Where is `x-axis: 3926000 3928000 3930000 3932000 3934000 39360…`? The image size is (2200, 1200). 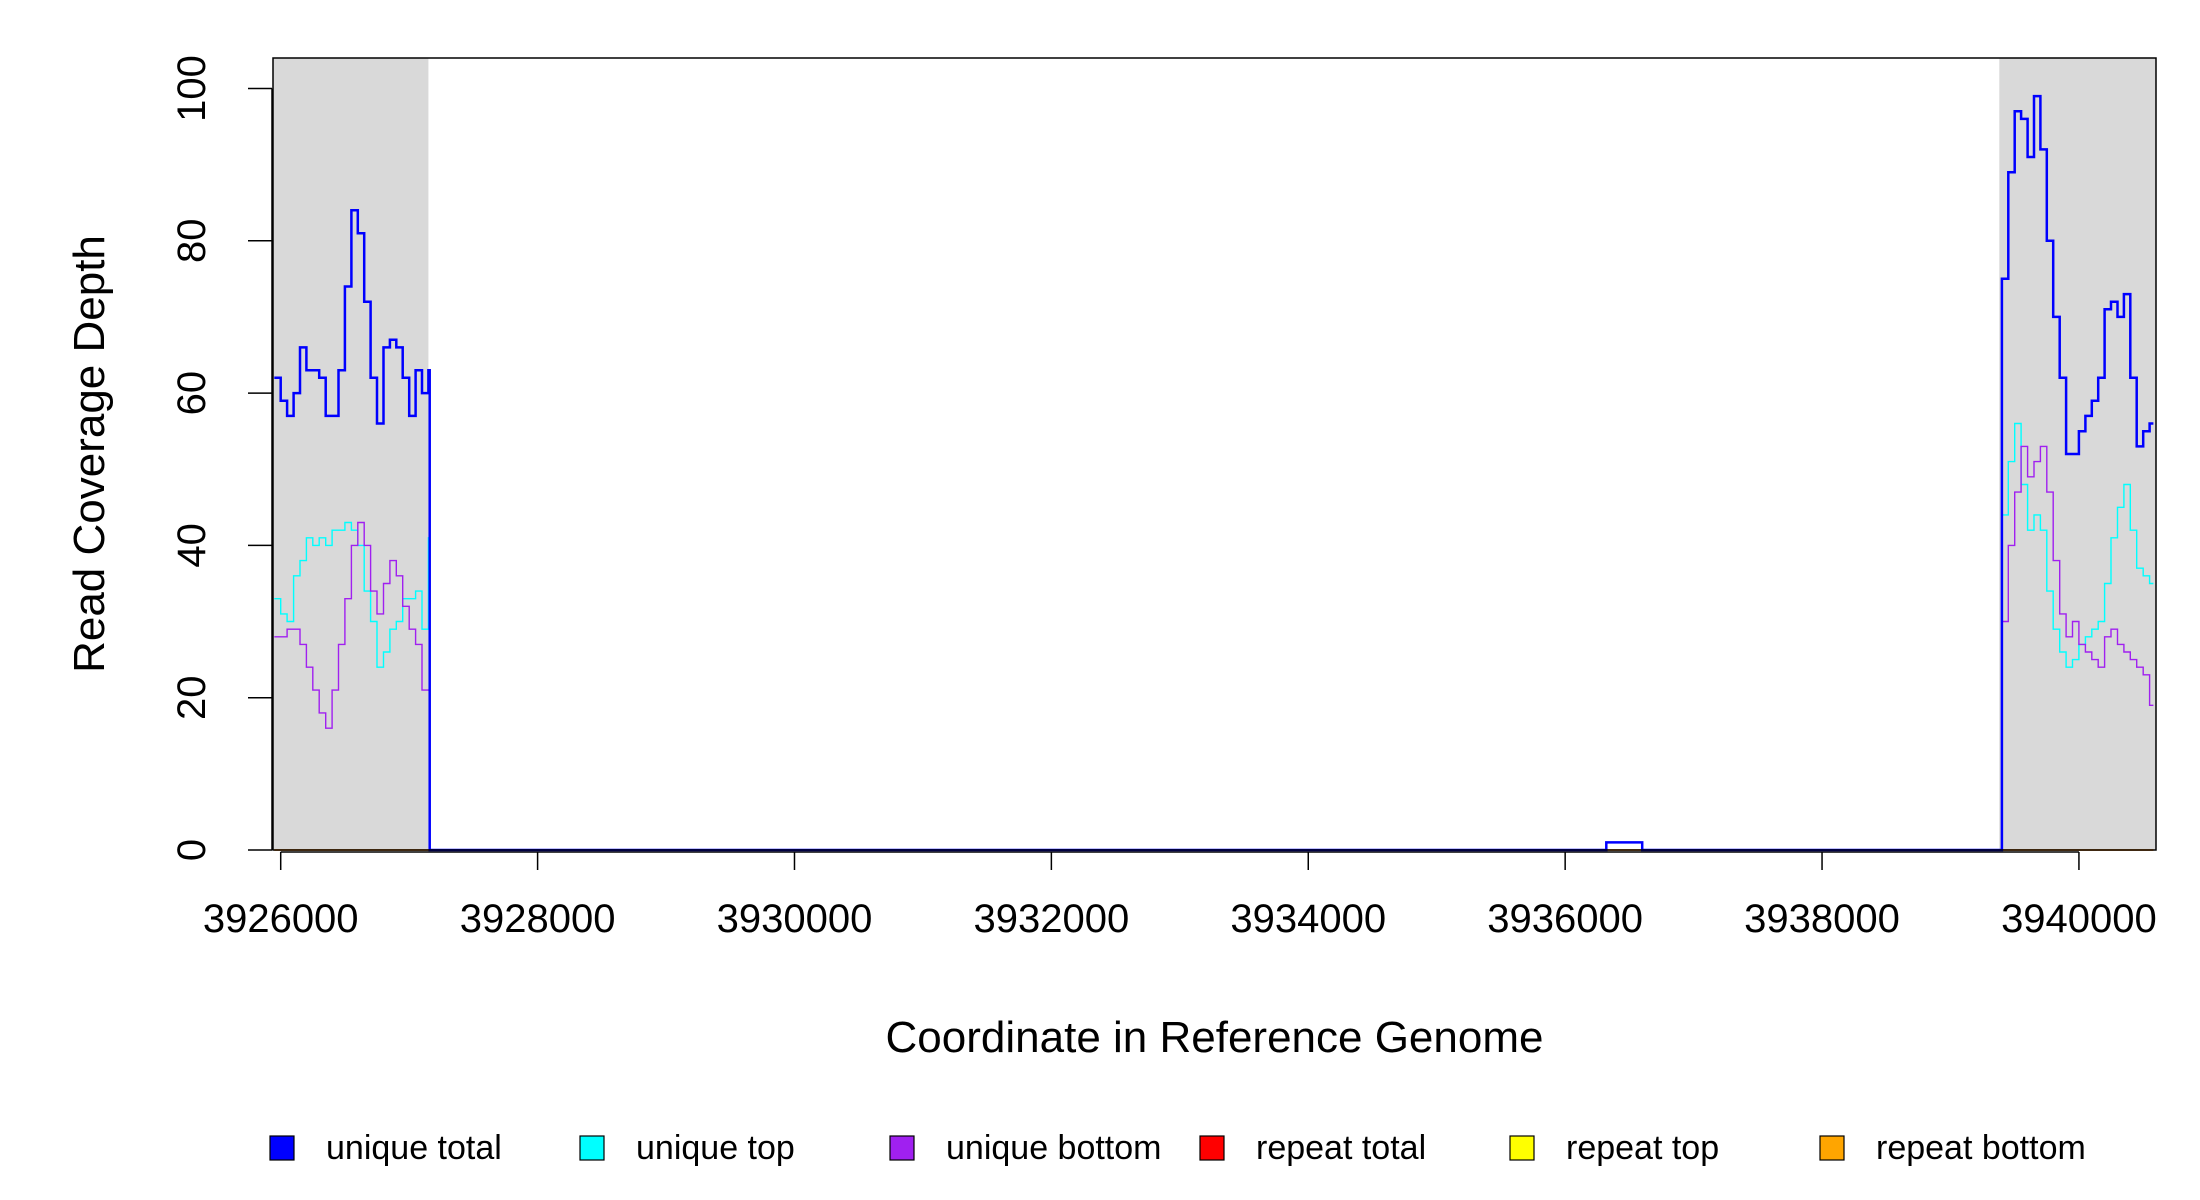 x-axis: 3926000 3928000 3930000 3932000 3934000 39360… is located at coordinates (1180, 896).